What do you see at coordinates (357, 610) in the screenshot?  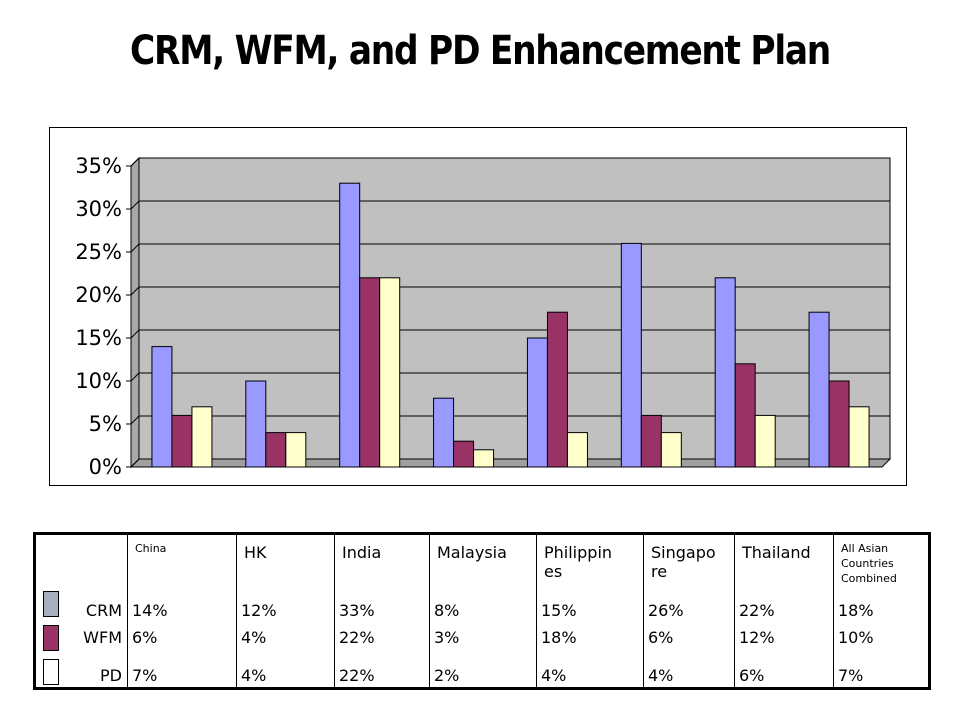 I see `table-cell: 33%` at bounding box center [357, 610].